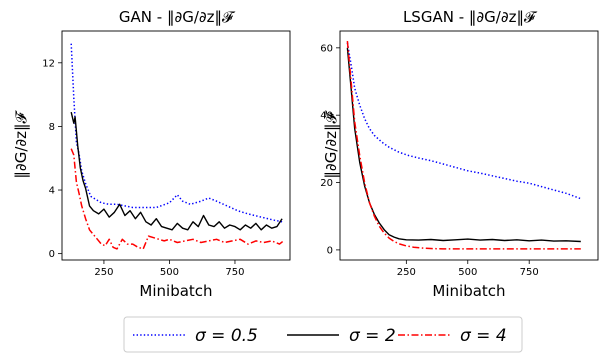 Image resolution: width=599 pixels, height=354 pixels. Describe the element at coordinates (326, 48) in the screenshot. I see `y-tick-label: 60` at that location.